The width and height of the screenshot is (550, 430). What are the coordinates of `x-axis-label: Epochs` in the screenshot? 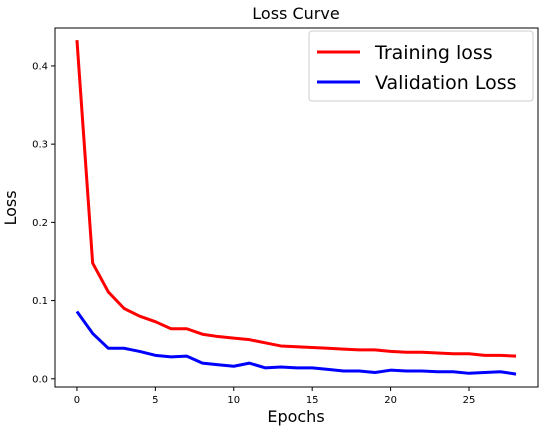 It's located at (295, 416).